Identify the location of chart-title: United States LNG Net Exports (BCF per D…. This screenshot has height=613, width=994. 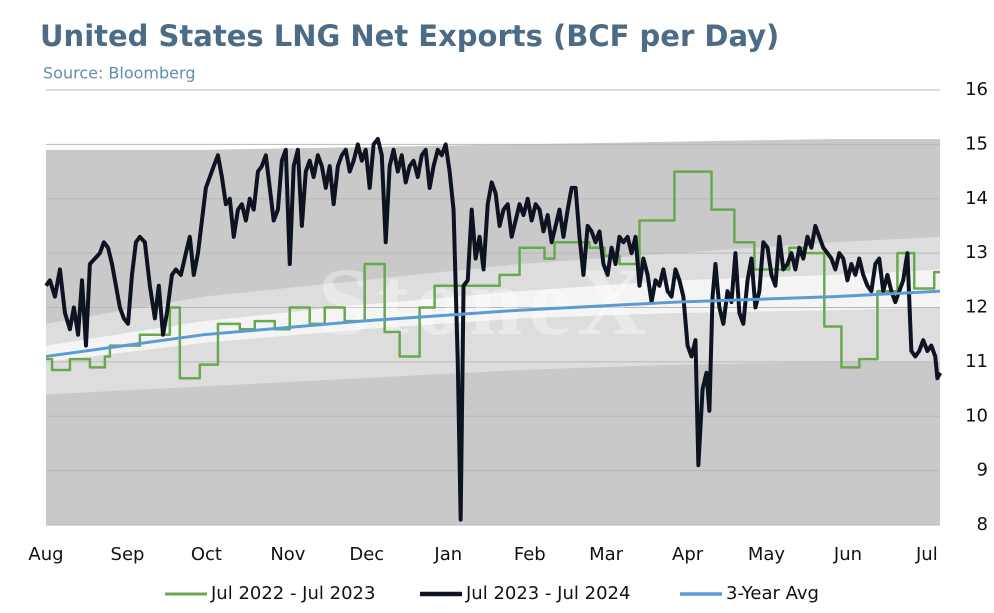
(409, 36).